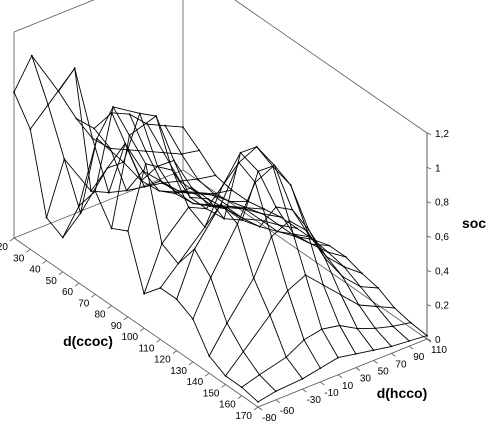 Image resolution: width=489 pixels, height=444 pixels. What do you see at coordinates (402, 393) in the screenshot?
I see `y-axis-title: d(hcco)` at bounding box center [402, 393].